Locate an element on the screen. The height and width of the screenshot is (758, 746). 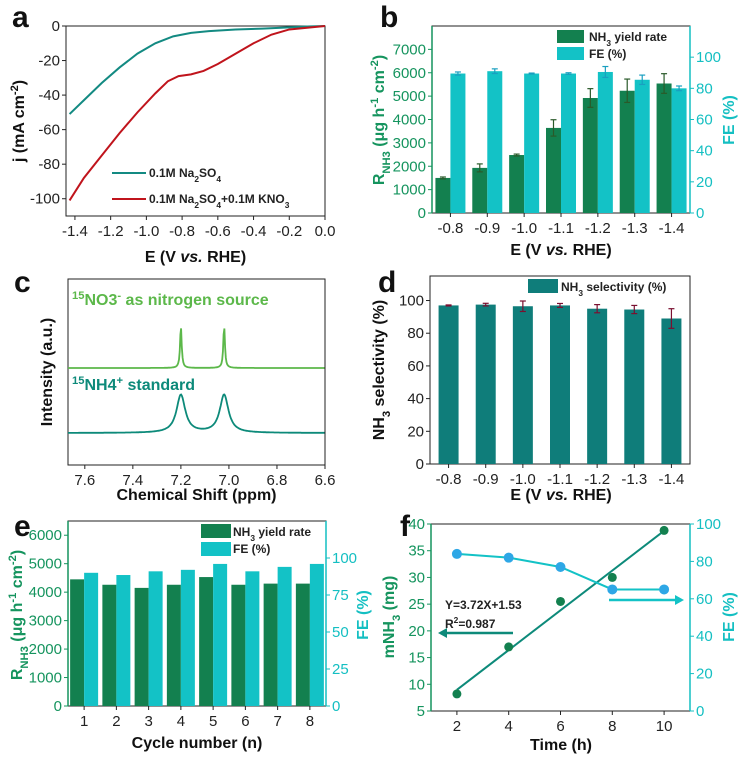
y-axis-label: mNH3 (mg) is located at coordinates (392, 617).